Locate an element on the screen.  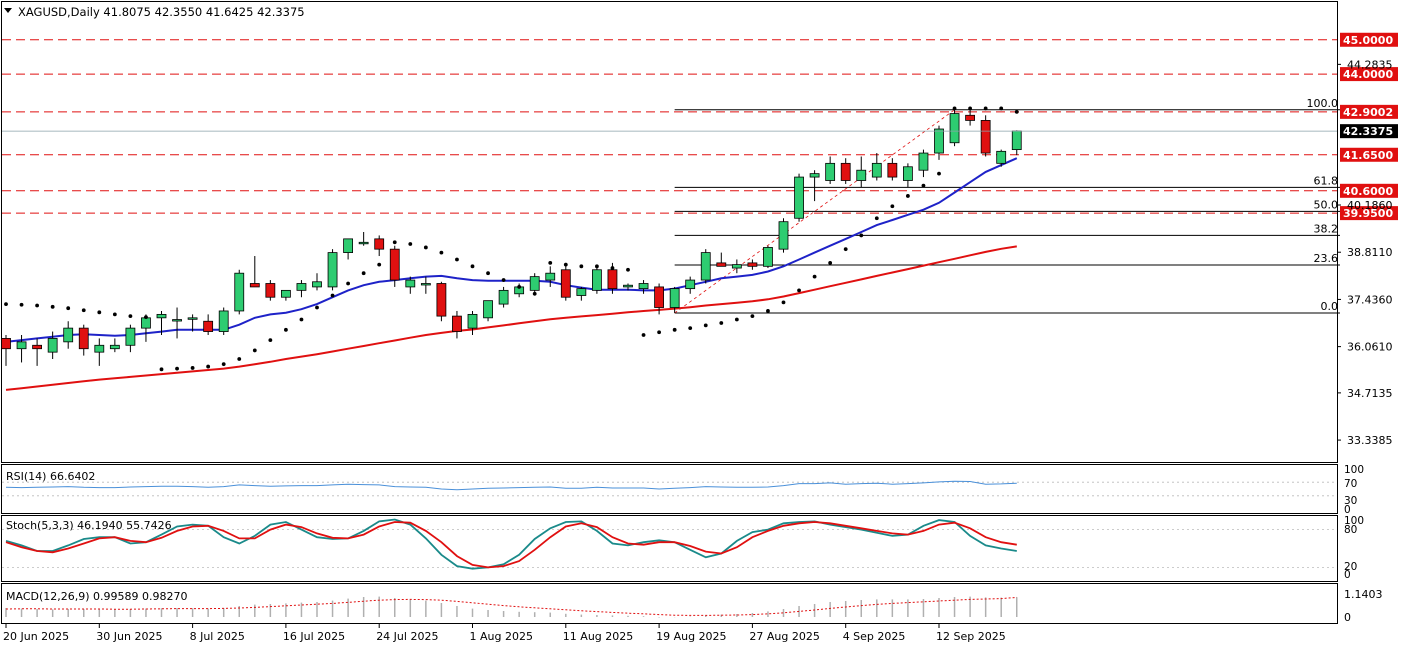
macd-signal-line is located at coordinates (511, 606).